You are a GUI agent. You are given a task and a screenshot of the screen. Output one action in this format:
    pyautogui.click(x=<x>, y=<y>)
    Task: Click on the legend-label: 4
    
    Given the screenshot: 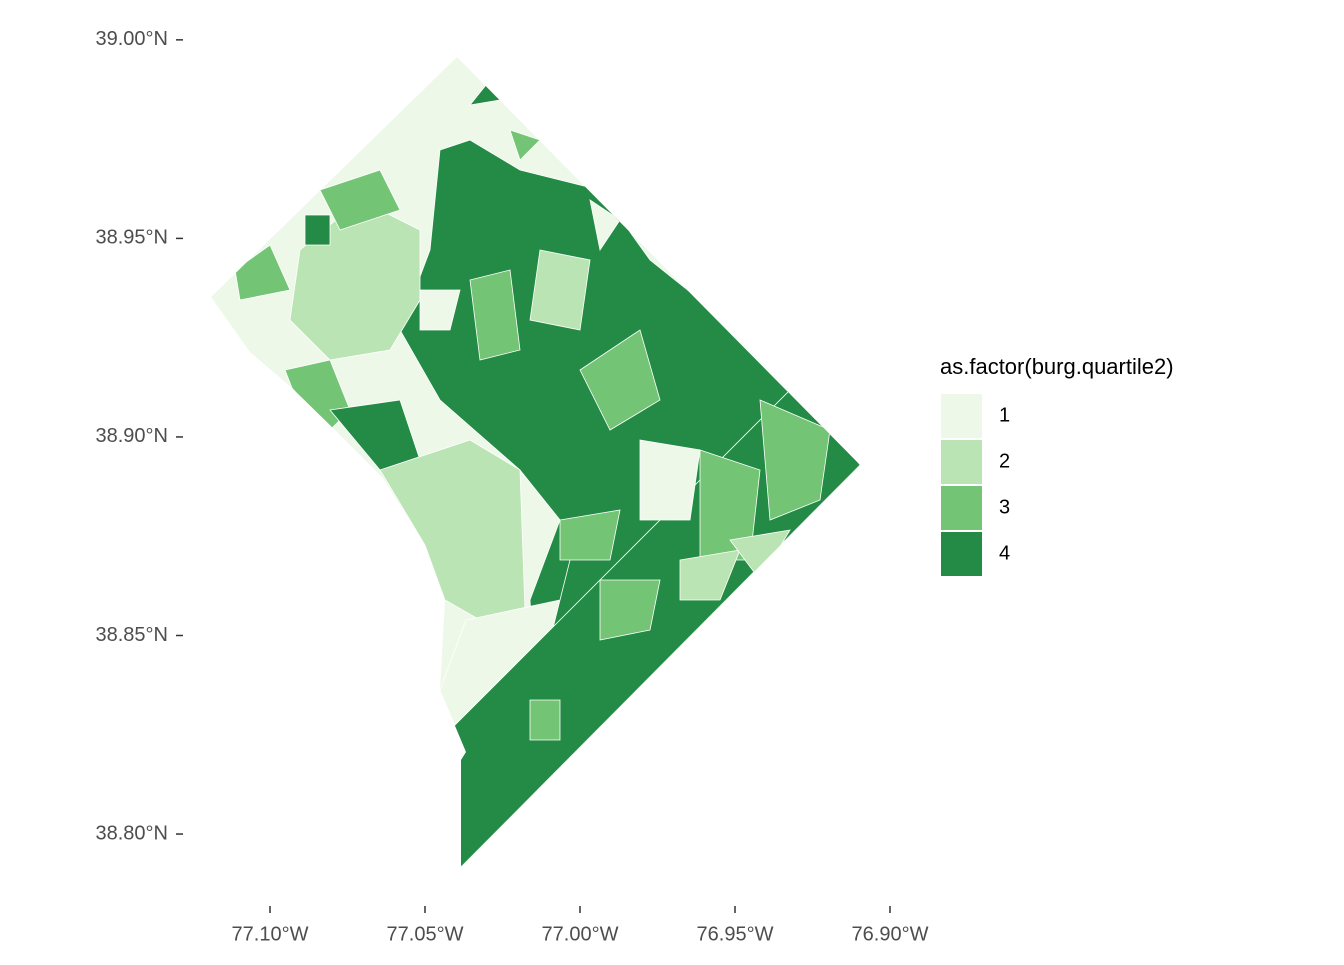 What is the action you would take?
    pyautogui.click(x=1004, y=553)
    